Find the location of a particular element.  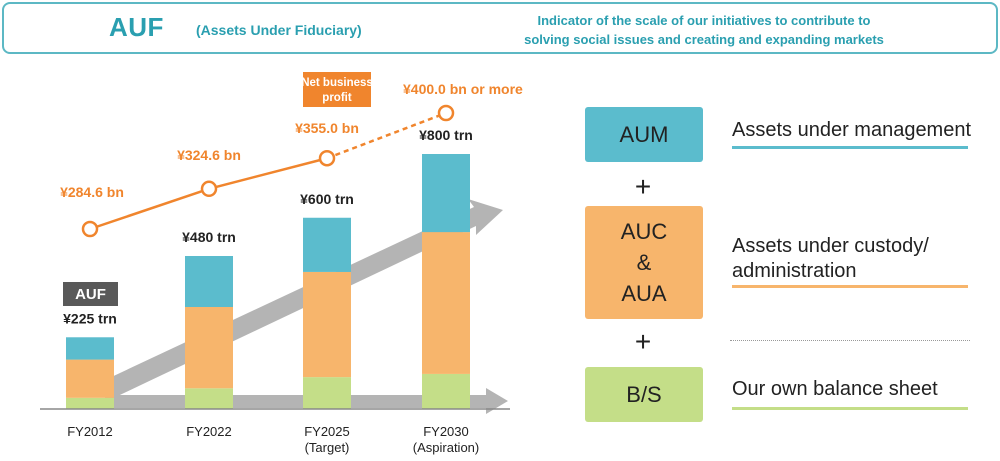

aum-box-label: AUM is located at coordinates (644, 134).